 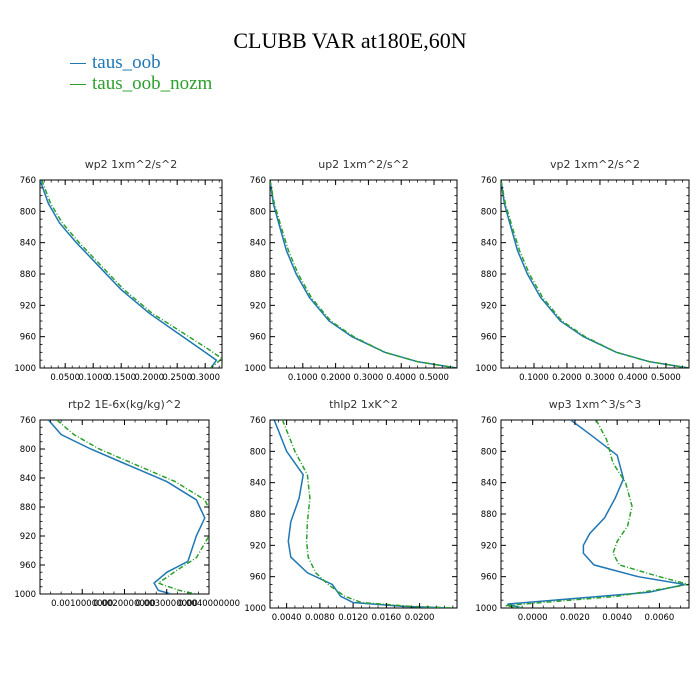 I want to click on panel-title: thlp2 1xK^2, so click(x=363, y=404).